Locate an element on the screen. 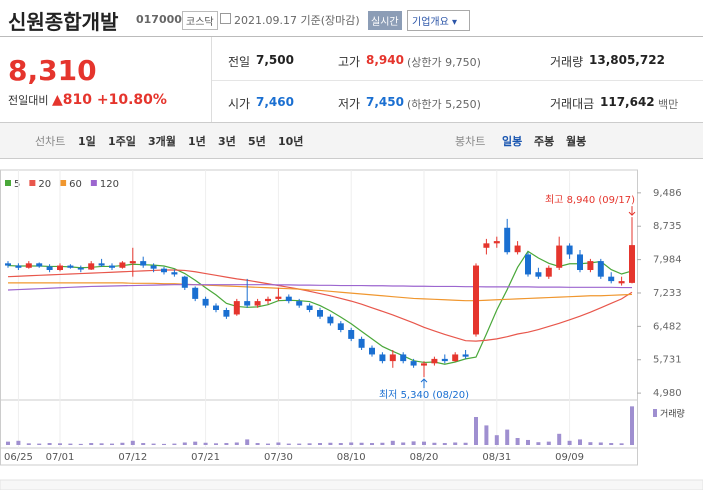  volume-legend-swatch is located at coordinates (655, 413).